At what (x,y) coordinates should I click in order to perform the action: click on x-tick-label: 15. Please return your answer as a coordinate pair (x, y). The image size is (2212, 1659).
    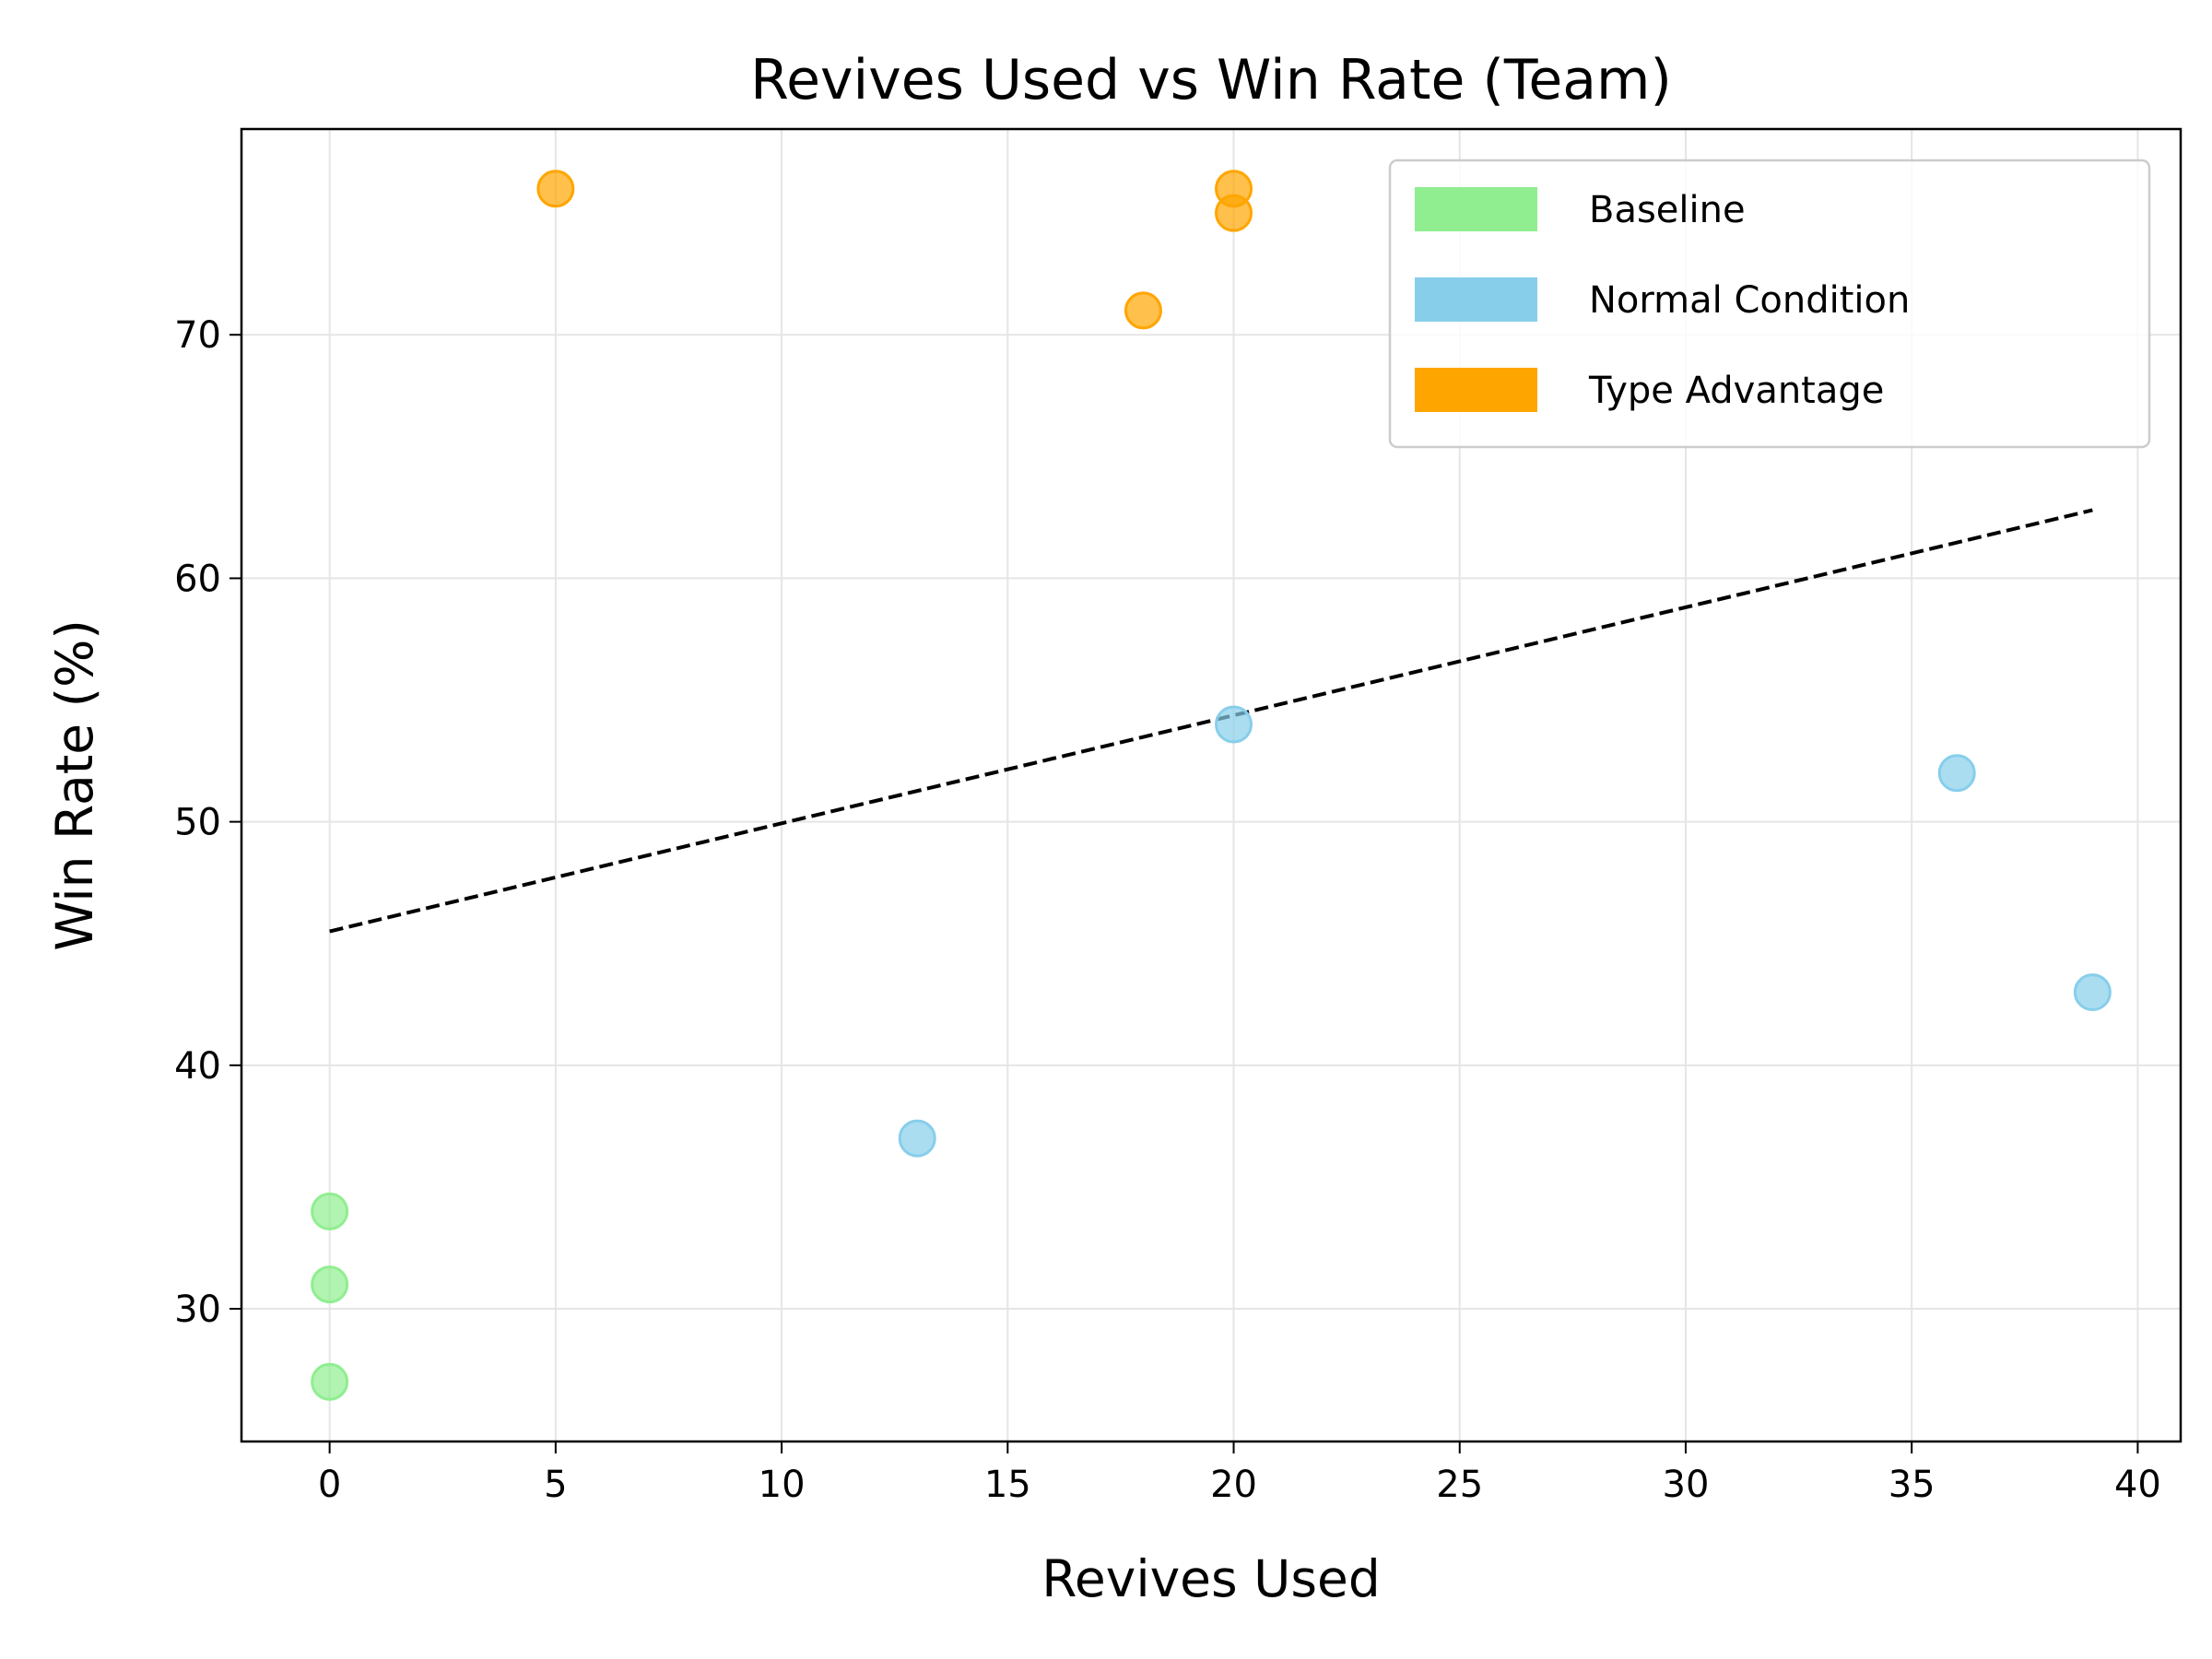
    Looking at the image, I should click on (1007, 1485).